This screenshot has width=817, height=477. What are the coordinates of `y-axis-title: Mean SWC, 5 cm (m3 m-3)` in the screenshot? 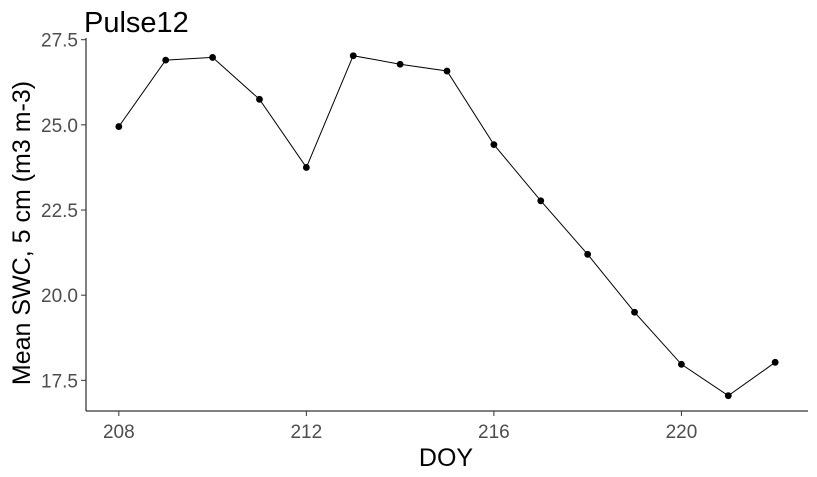 It's located at (22, 233).